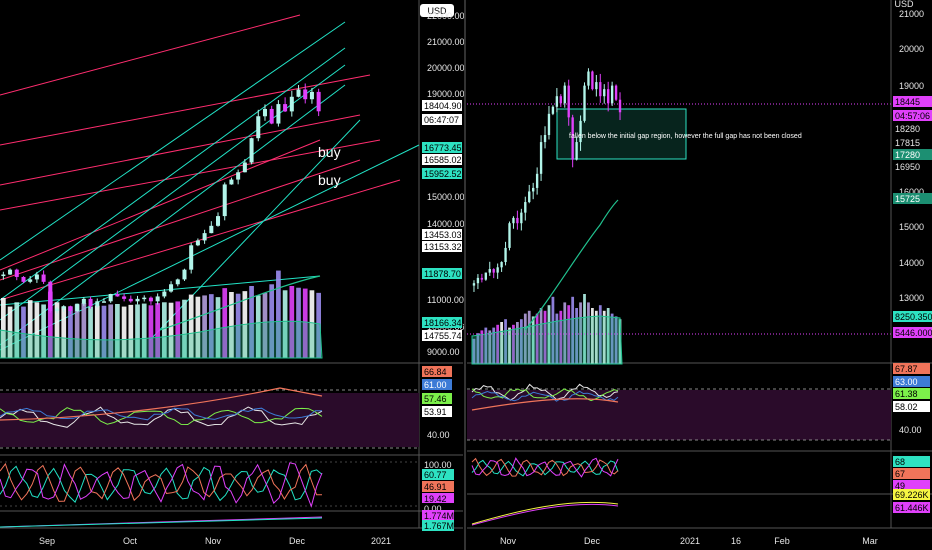  I want to click on price-tag-label: 1.767M, so click(439, 526).